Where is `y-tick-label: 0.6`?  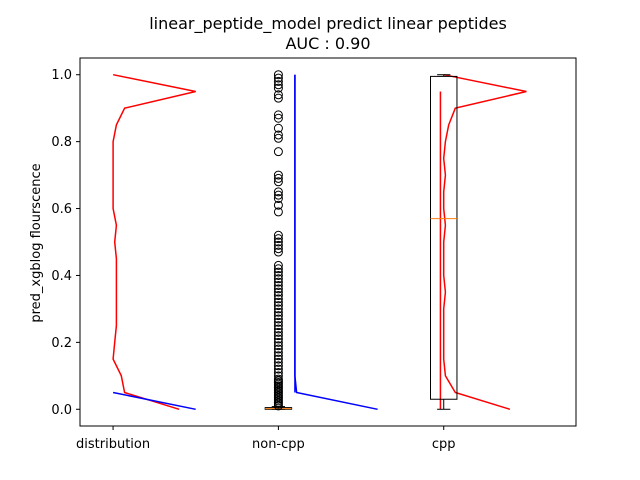
y-tick-label: 0.6 is located at coordinates (61, 209).